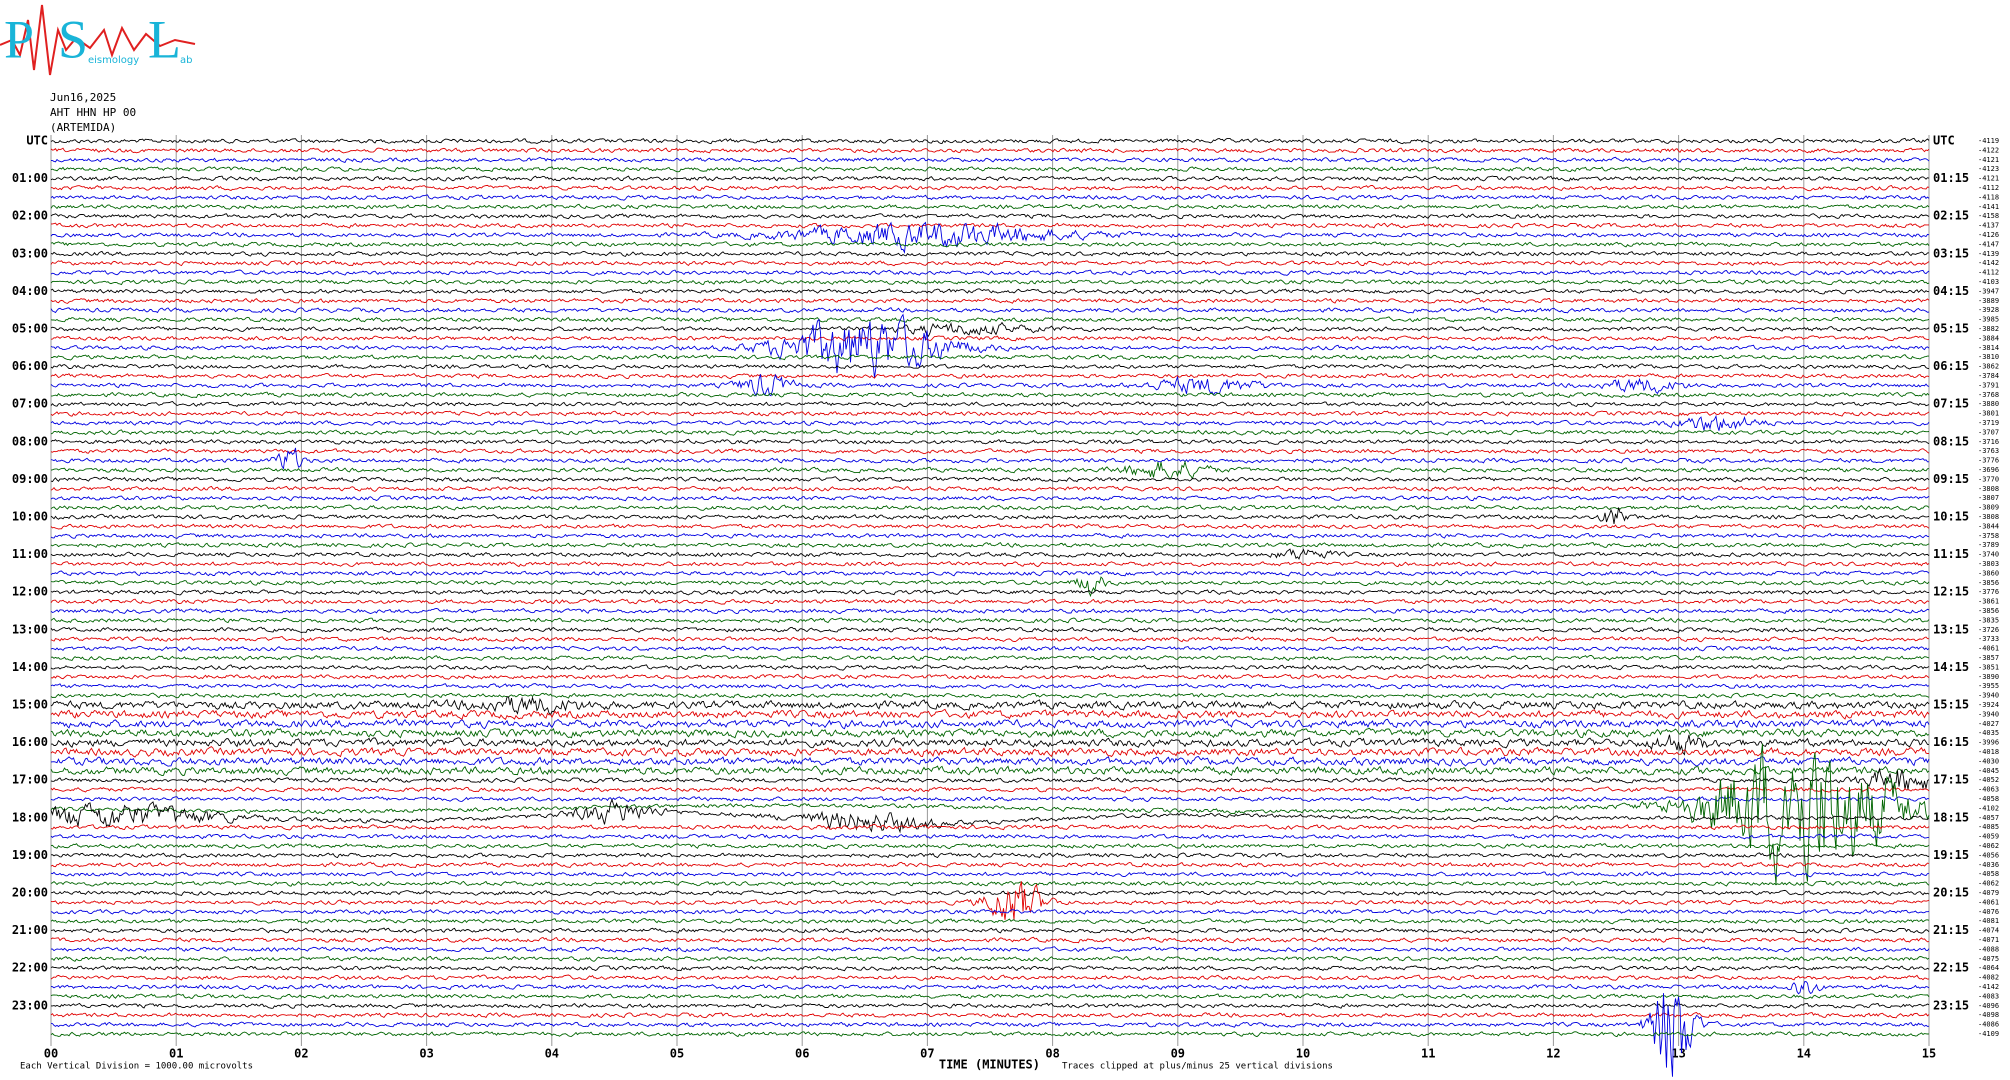 Image resolution: width=2010 pixels, height=1080 pixels. What do you see at coordinates (1988, 921) in the screenshot?
I see `trace-offset: -4081` at bounding box center [1988, 921].